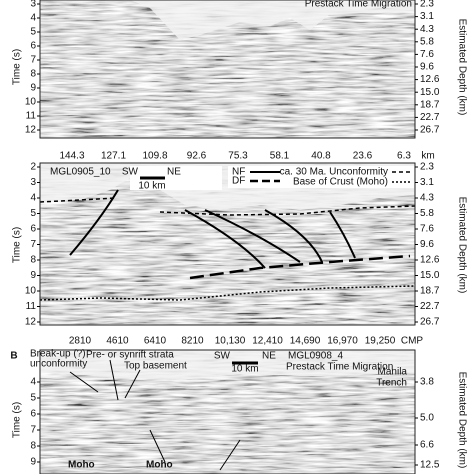 This screenshot has height=474, width=474. Describe the element at coordinates (412, 341) in the screenshot. I see `unit-label: CMP` at that location.